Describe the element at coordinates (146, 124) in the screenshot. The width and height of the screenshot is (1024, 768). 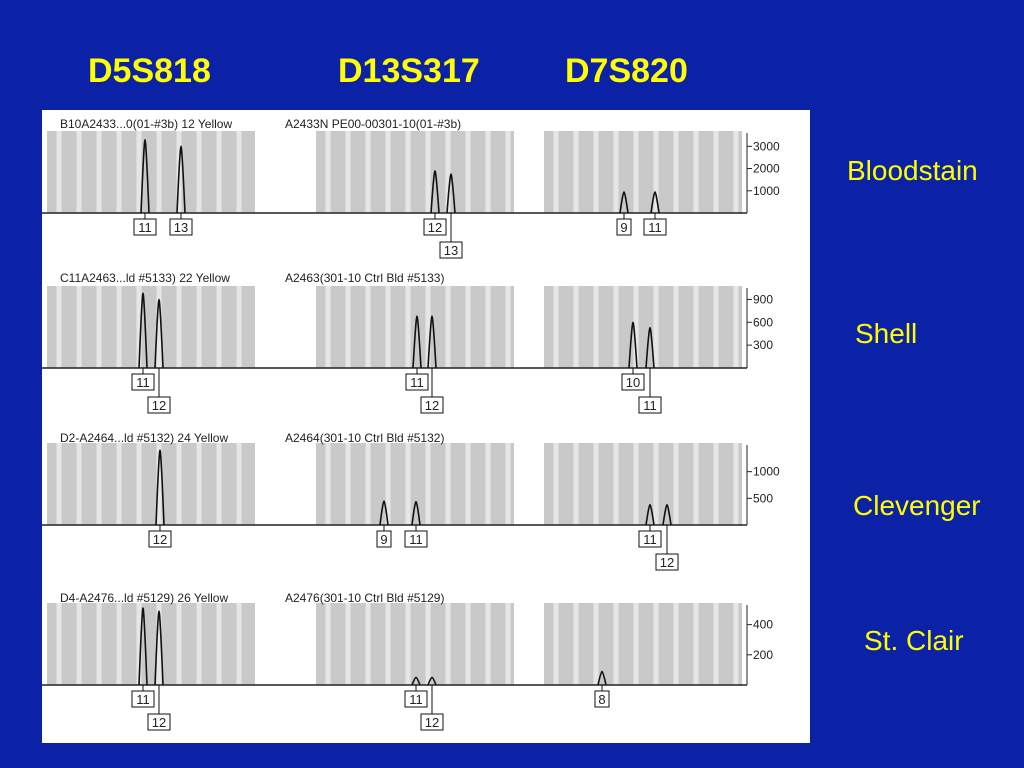
I see `panel-title: B10A2433...0(01-#3b) 12 Yellow` at that location.